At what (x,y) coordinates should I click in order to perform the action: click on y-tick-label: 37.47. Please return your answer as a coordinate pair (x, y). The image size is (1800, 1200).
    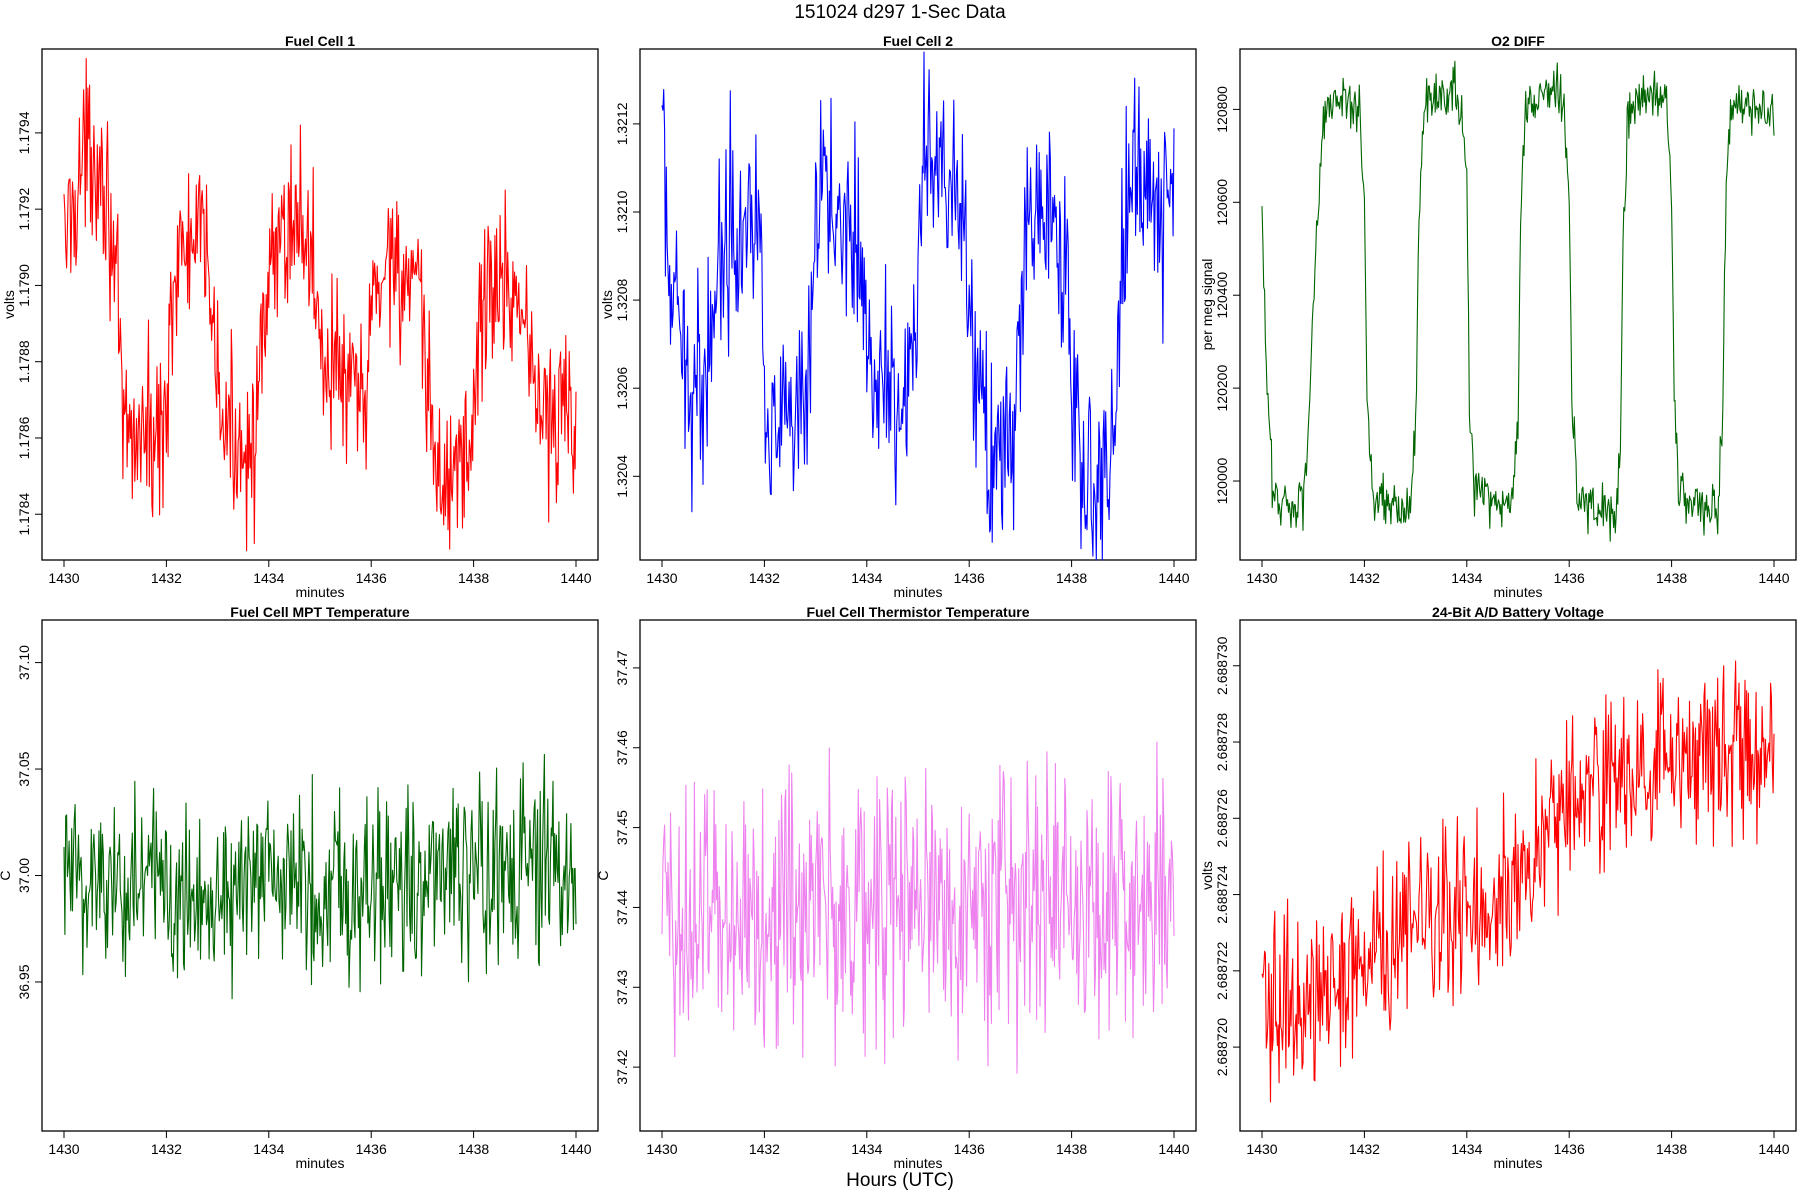
    Looking at the image, I should click on (622, 667).